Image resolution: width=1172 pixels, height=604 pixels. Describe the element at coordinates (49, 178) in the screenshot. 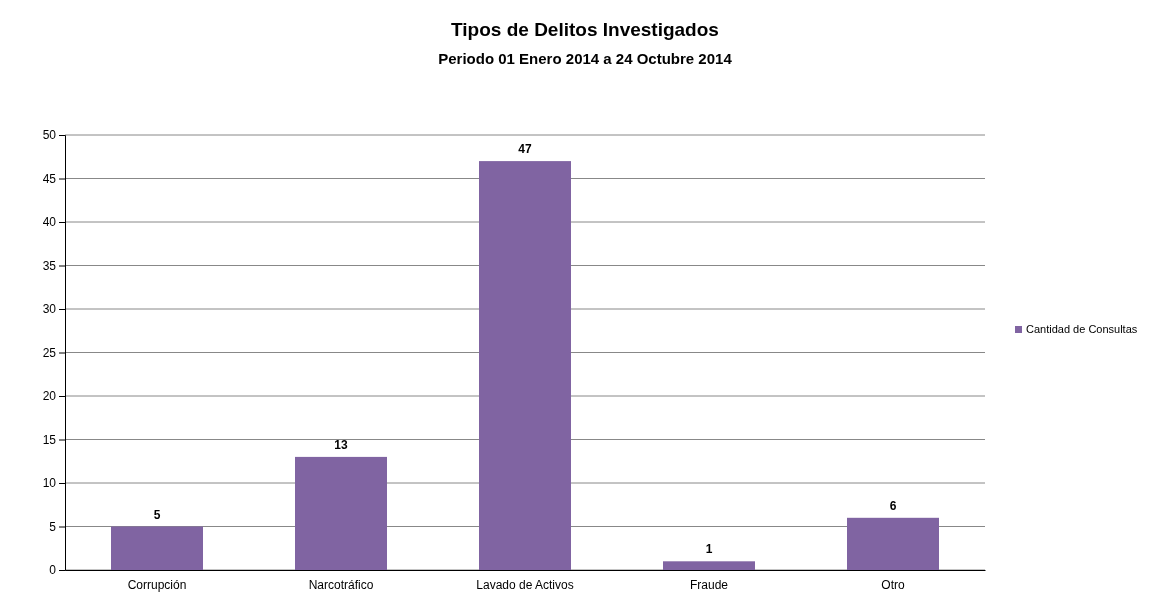

I see `y-tick-label: 45` at that location.